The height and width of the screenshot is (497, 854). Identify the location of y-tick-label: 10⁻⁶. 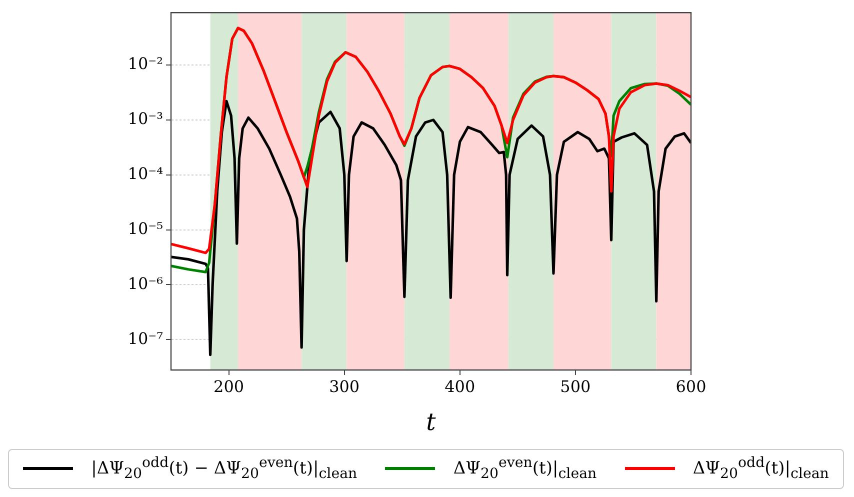
(145, 283).